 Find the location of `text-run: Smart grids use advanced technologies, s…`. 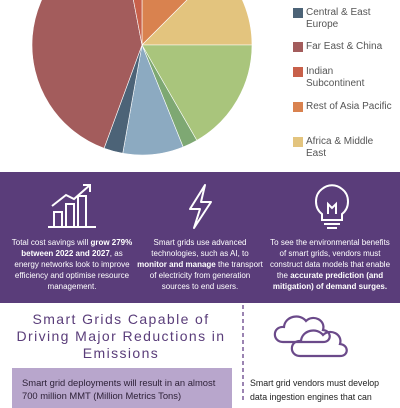

text-run: Smart grids use advanced technologies, s… is located at coordinates (200, 248).